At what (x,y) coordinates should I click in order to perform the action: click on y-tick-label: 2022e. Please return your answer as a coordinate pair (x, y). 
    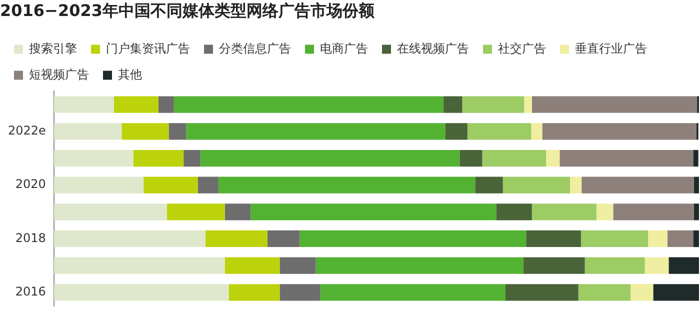
    Looking at the image, I should click on (27, 131).